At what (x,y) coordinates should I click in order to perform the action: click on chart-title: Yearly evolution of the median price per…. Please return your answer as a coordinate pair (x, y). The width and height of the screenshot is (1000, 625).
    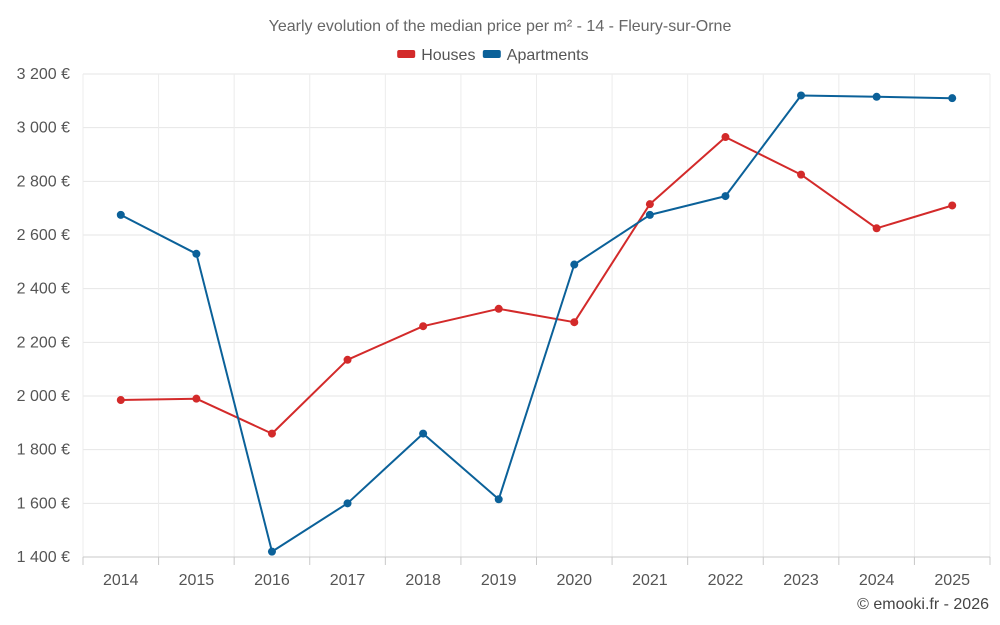
    Looking at the image, I should click on (500, 26).